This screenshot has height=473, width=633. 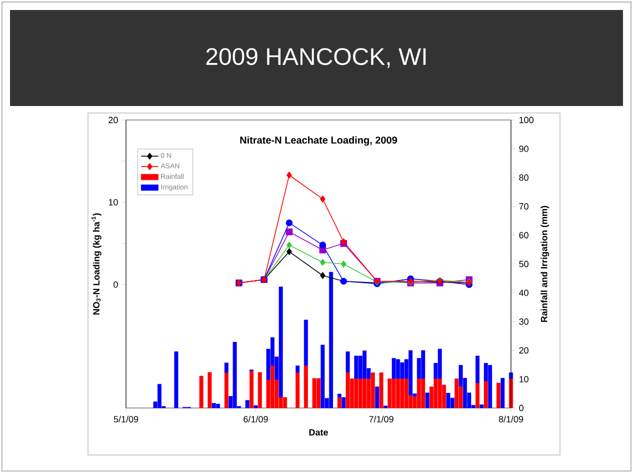 What do you see at coordinates (316, 58) in the screenshot?
I see `chart-title: 2009 HANCOCK, WI` at bounding box center [316, 58].